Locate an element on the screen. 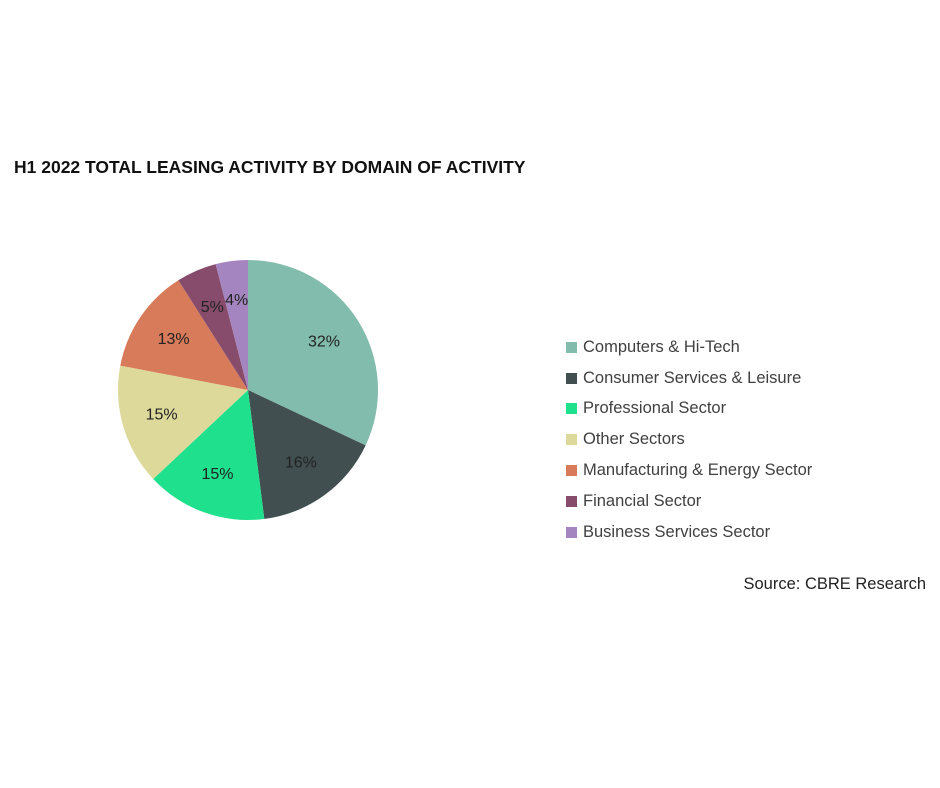  legend-label: Professional Sector is located at coordinates (655, 408).